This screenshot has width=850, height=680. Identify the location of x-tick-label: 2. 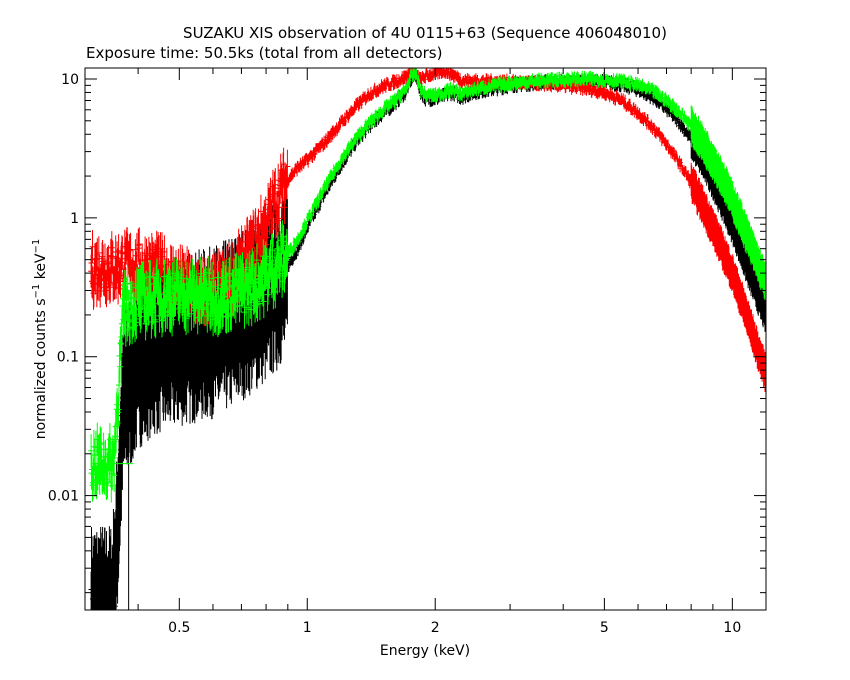
(435, 628).